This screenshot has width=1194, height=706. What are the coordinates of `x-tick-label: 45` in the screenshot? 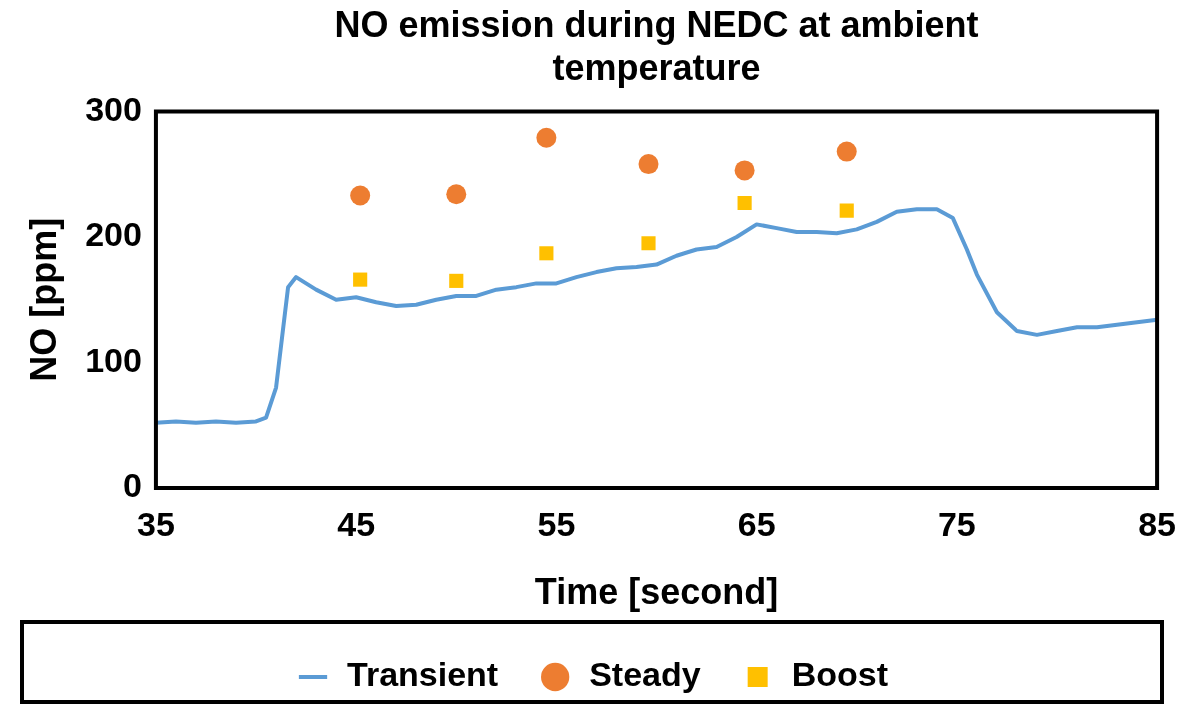 It's located at (356, 523).